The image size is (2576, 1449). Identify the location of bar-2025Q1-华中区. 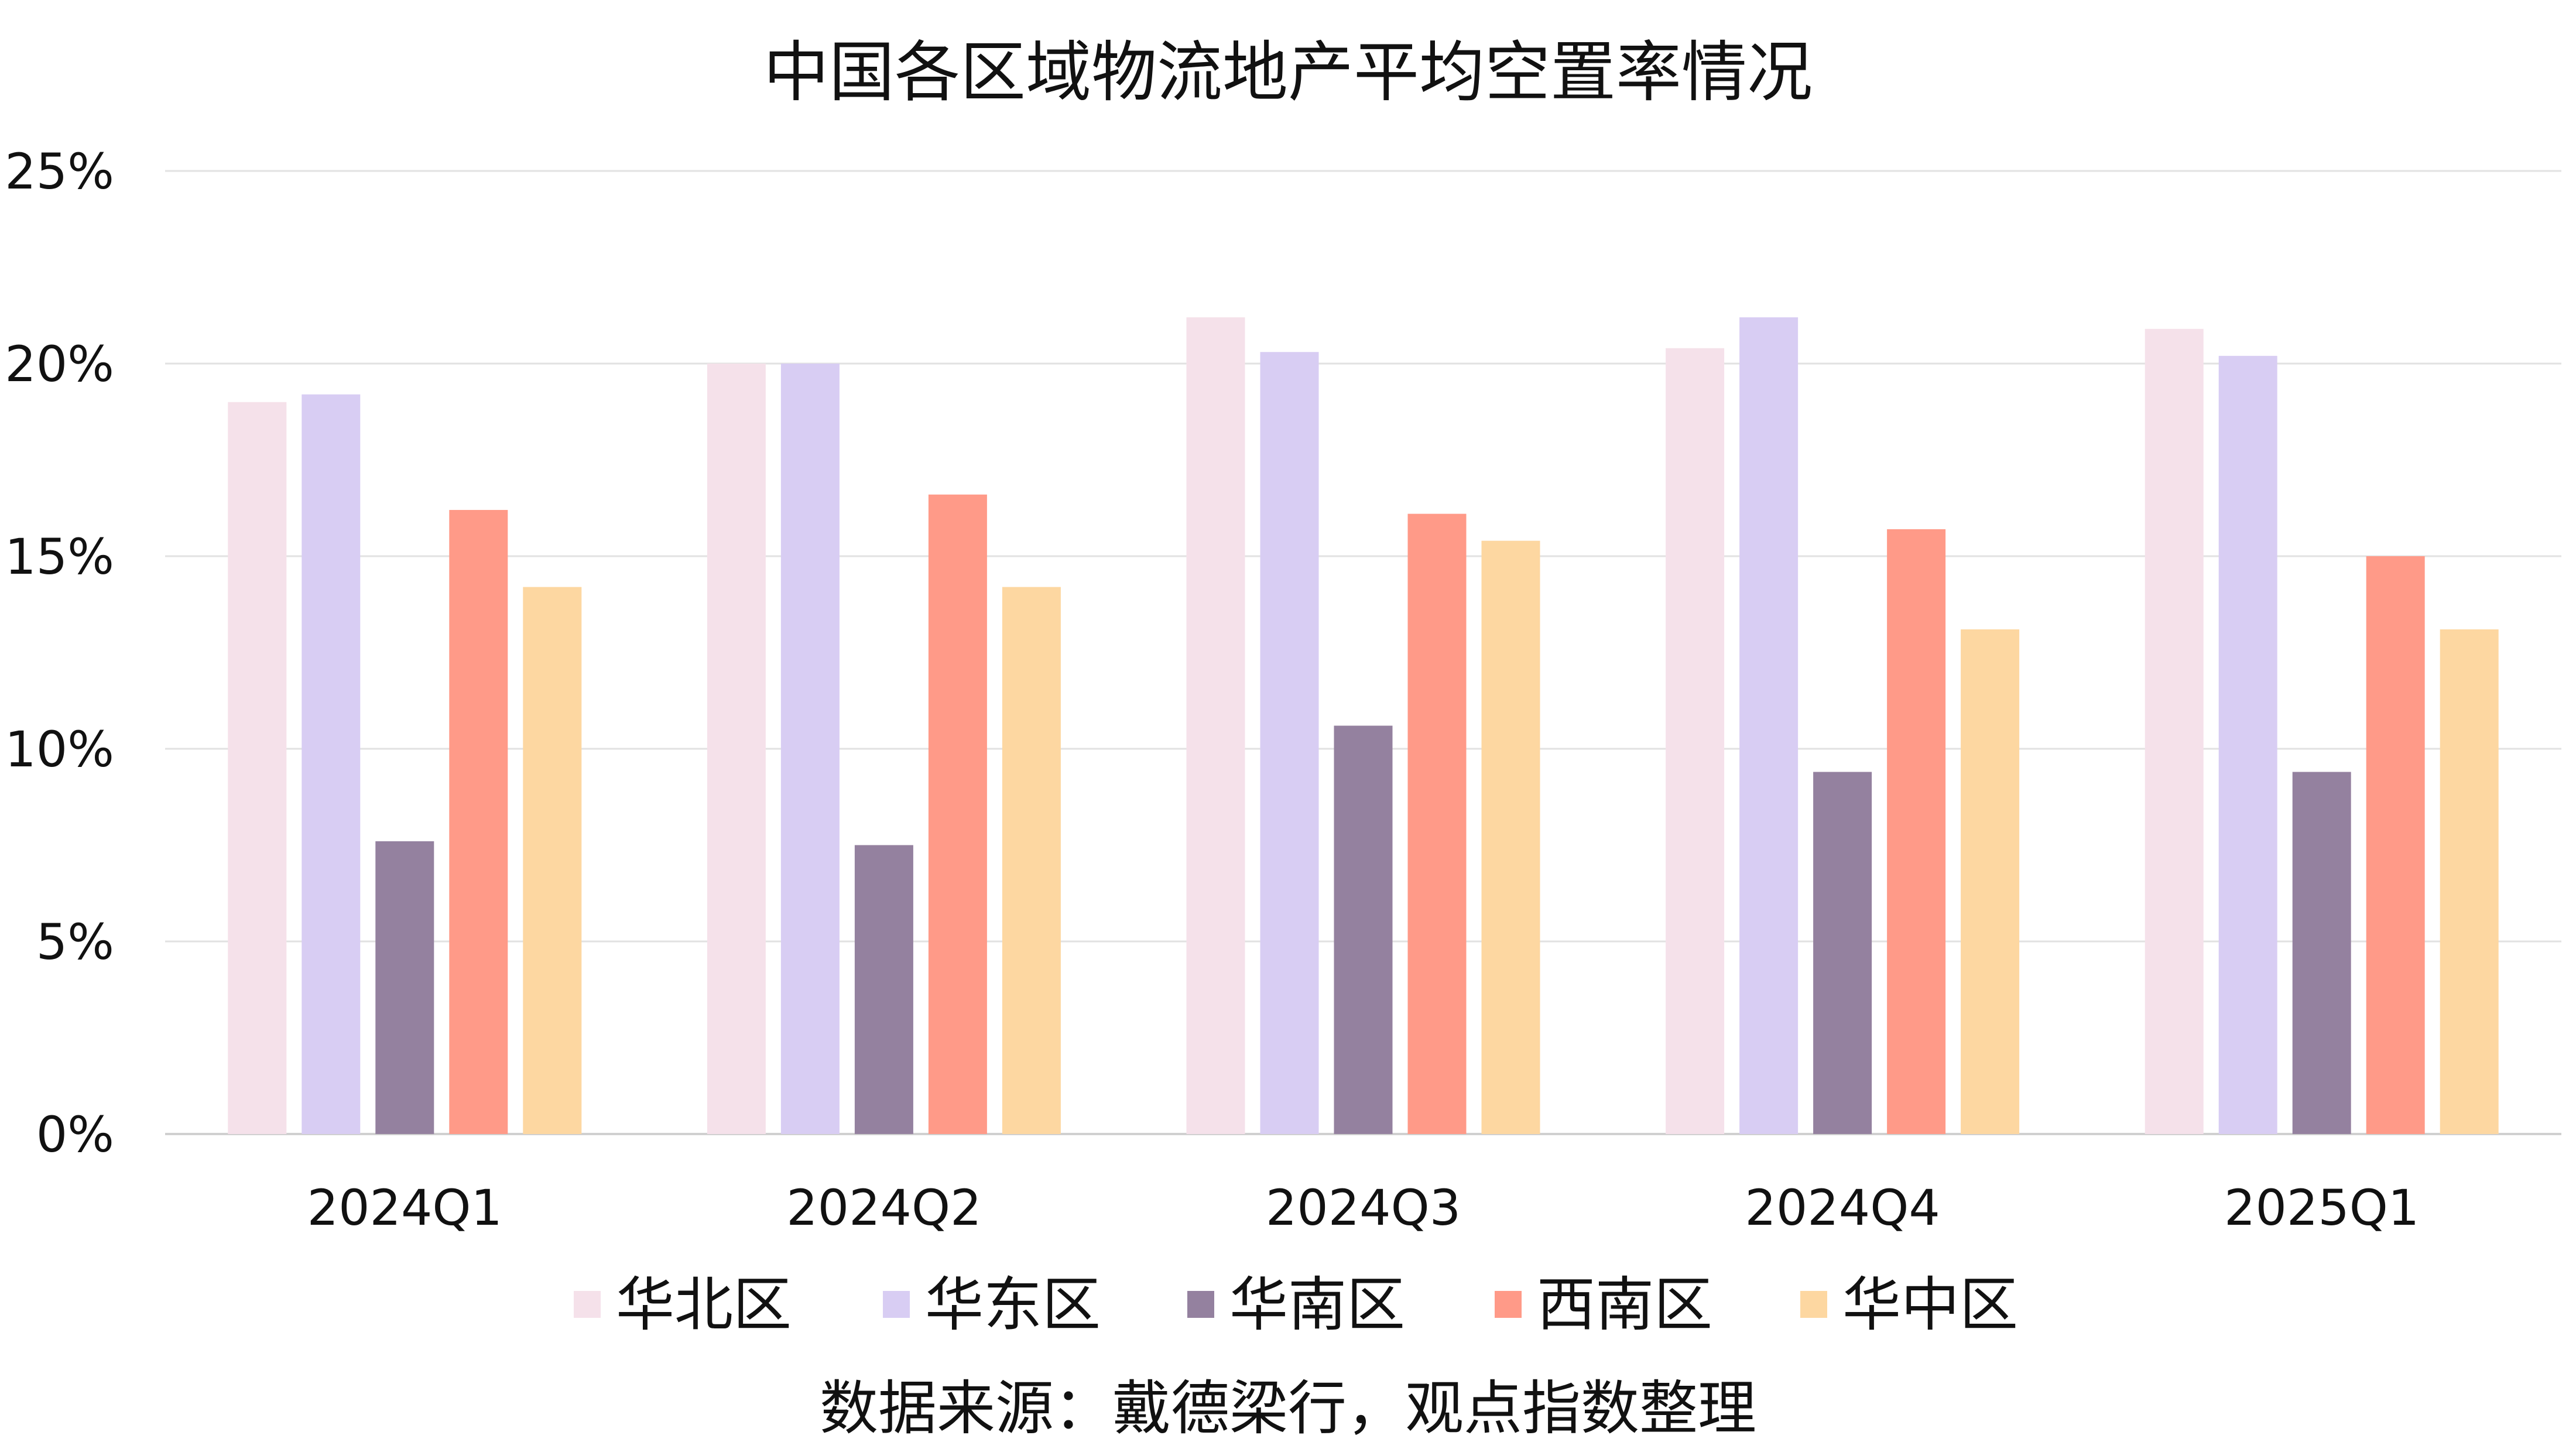
(2470, 881).